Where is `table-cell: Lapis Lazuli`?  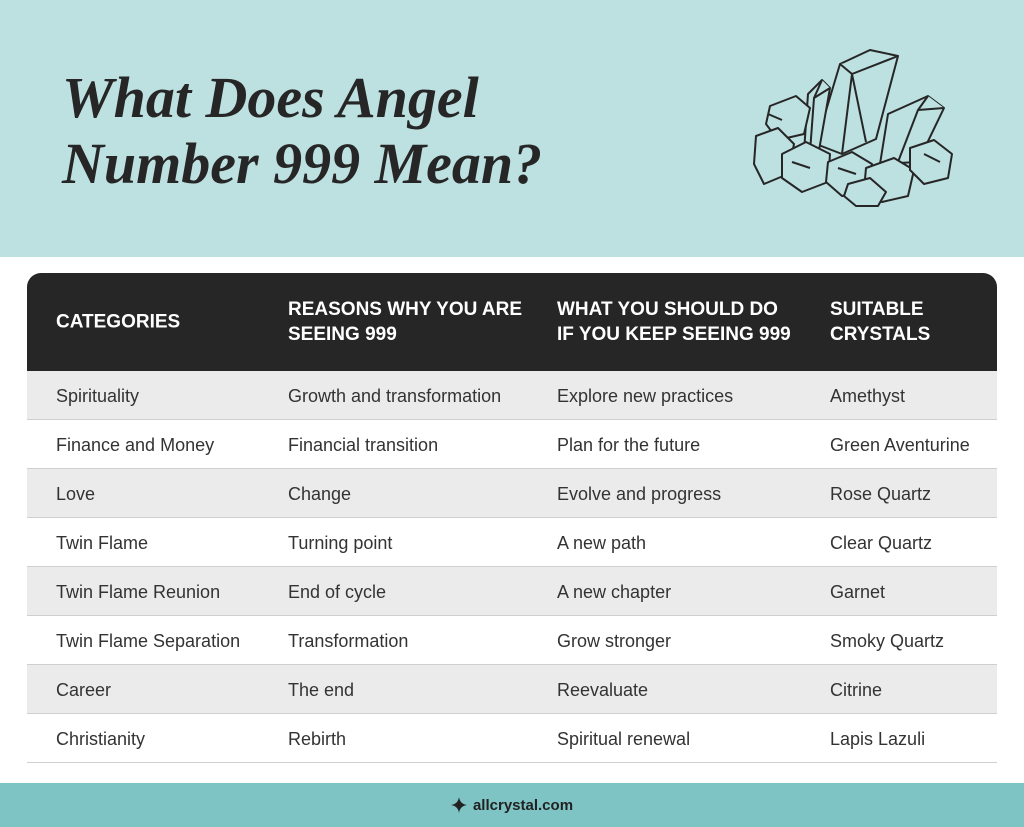
table-cell: Lapis Lazuli is located at coordinates (878, 739).